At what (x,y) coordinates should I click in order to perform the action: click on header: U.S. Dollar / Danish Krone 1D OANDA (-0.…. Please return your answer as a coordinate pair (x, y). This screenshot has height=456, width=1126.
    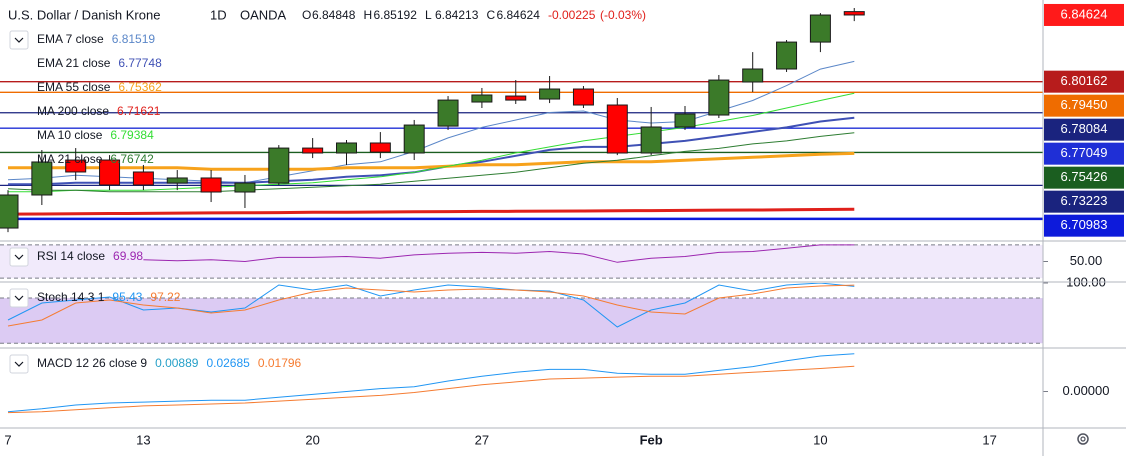
    Looking at the image, I should click on (327, 14).